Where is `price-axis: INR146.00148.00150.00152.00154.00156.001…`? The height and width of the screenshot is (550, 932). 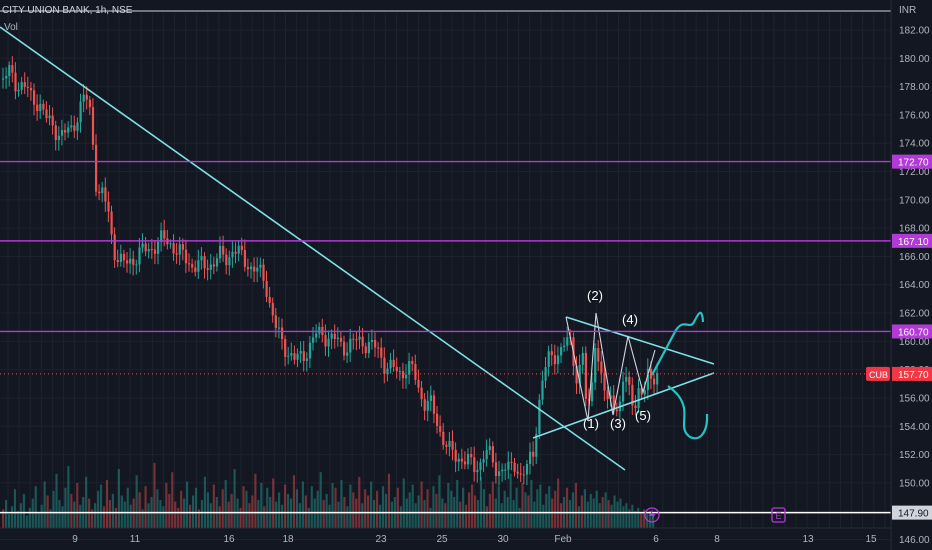
price-axis: INR146.00148.00150.00152.00154.00156.001… is located at coordinates (899, 275).